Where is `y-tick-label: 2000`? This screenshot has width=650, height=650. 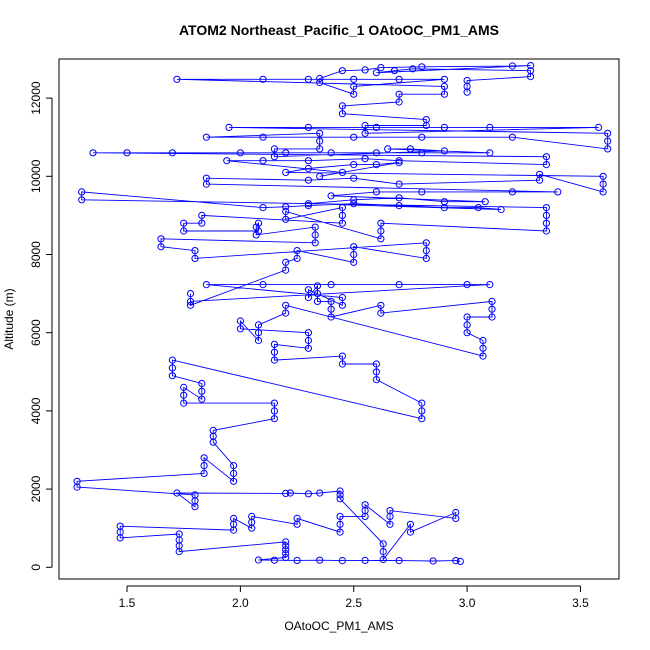 y-tick-label: 2000 is located at coordinates (36, 488).